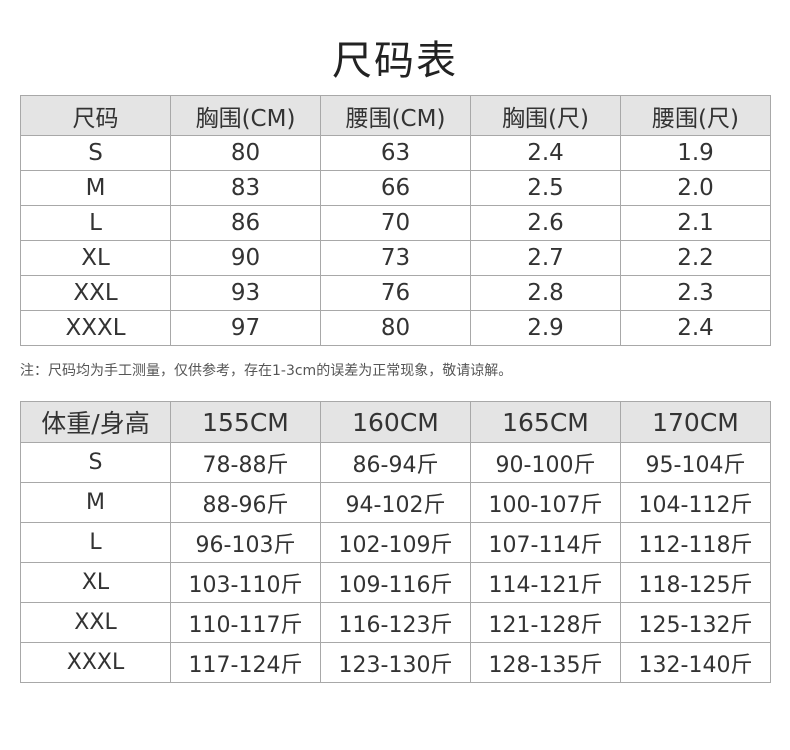 This screenshot has width=790, height=750. What do you see at coordinates (545, 582) in the screenshot?
I see `table-cell: 114-121斤` at bounding box center [545, 582].